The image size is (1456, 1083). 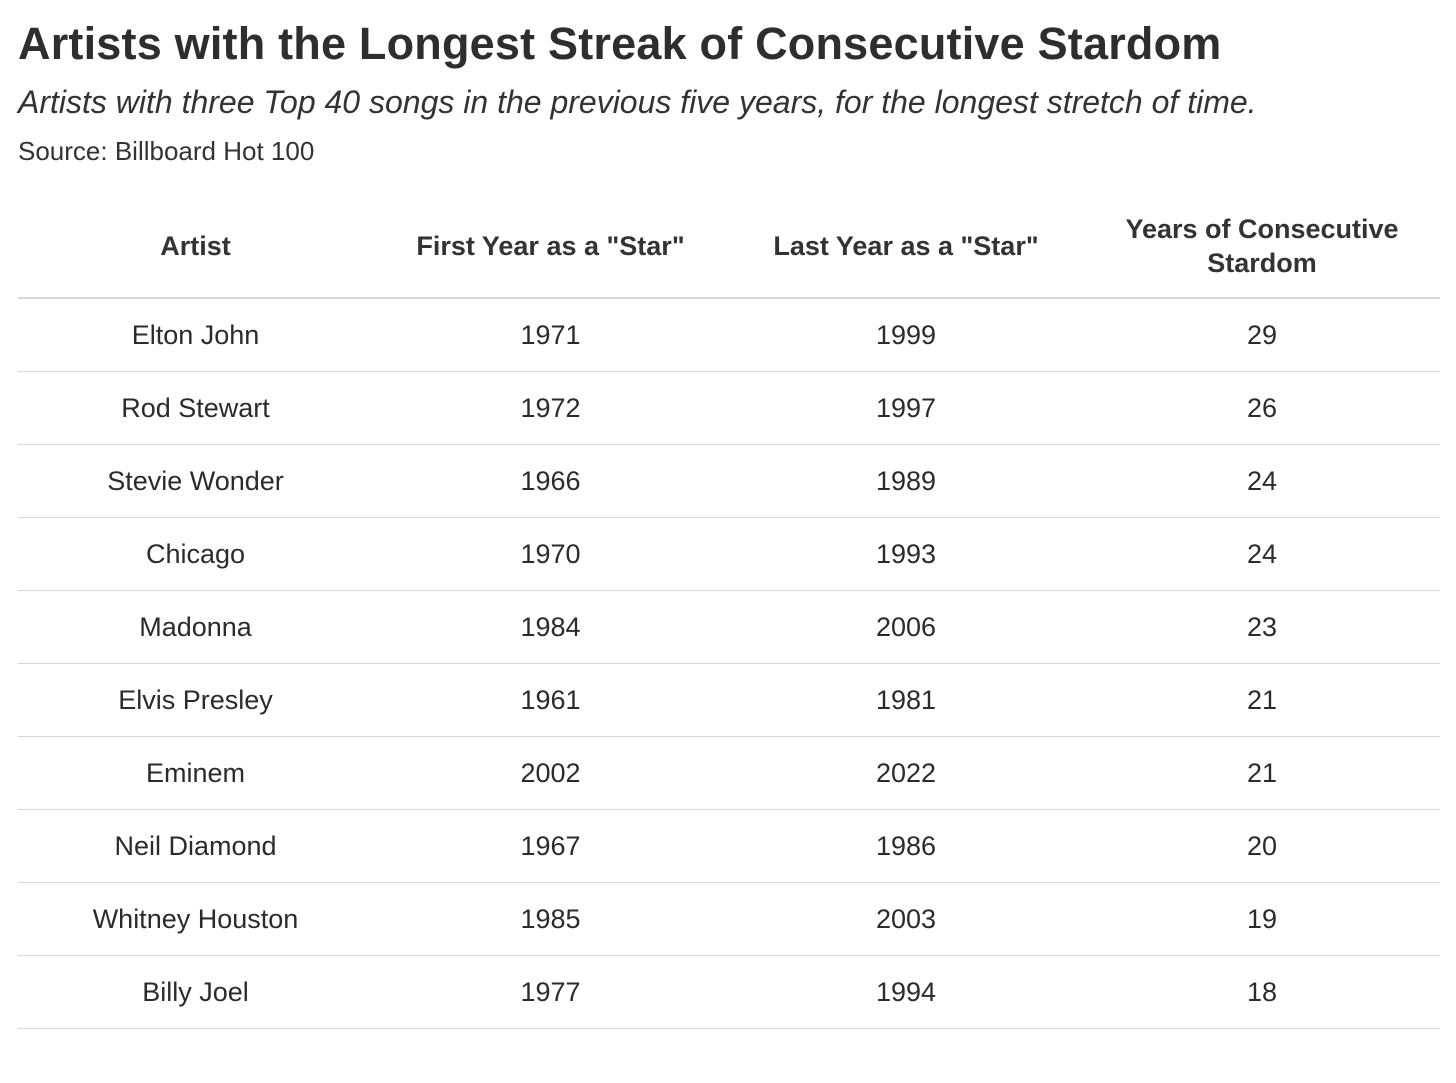 What do you see at coordinates (906, 481) in the screenshot?
I see `cell-last-year: 1989` at bounding box center [906, 481].